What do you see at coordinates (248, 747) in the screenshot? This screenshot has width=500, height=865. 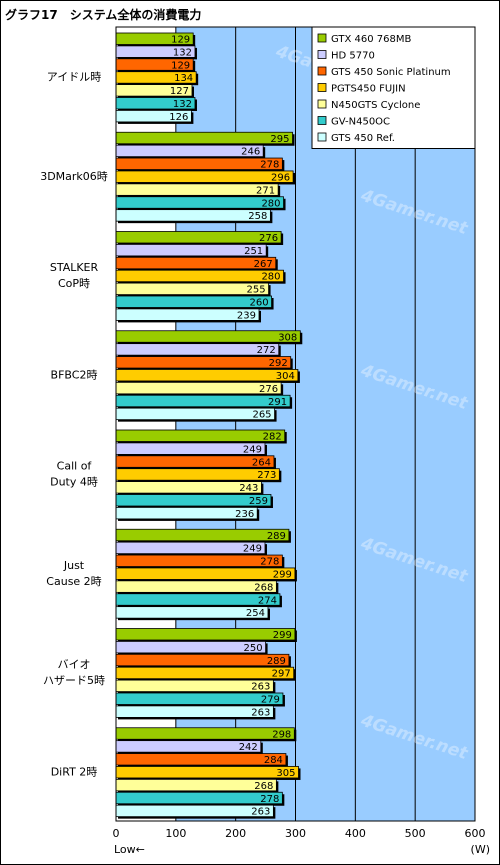 I see `bar-value-label: 242` at bounding box center [248, 747].